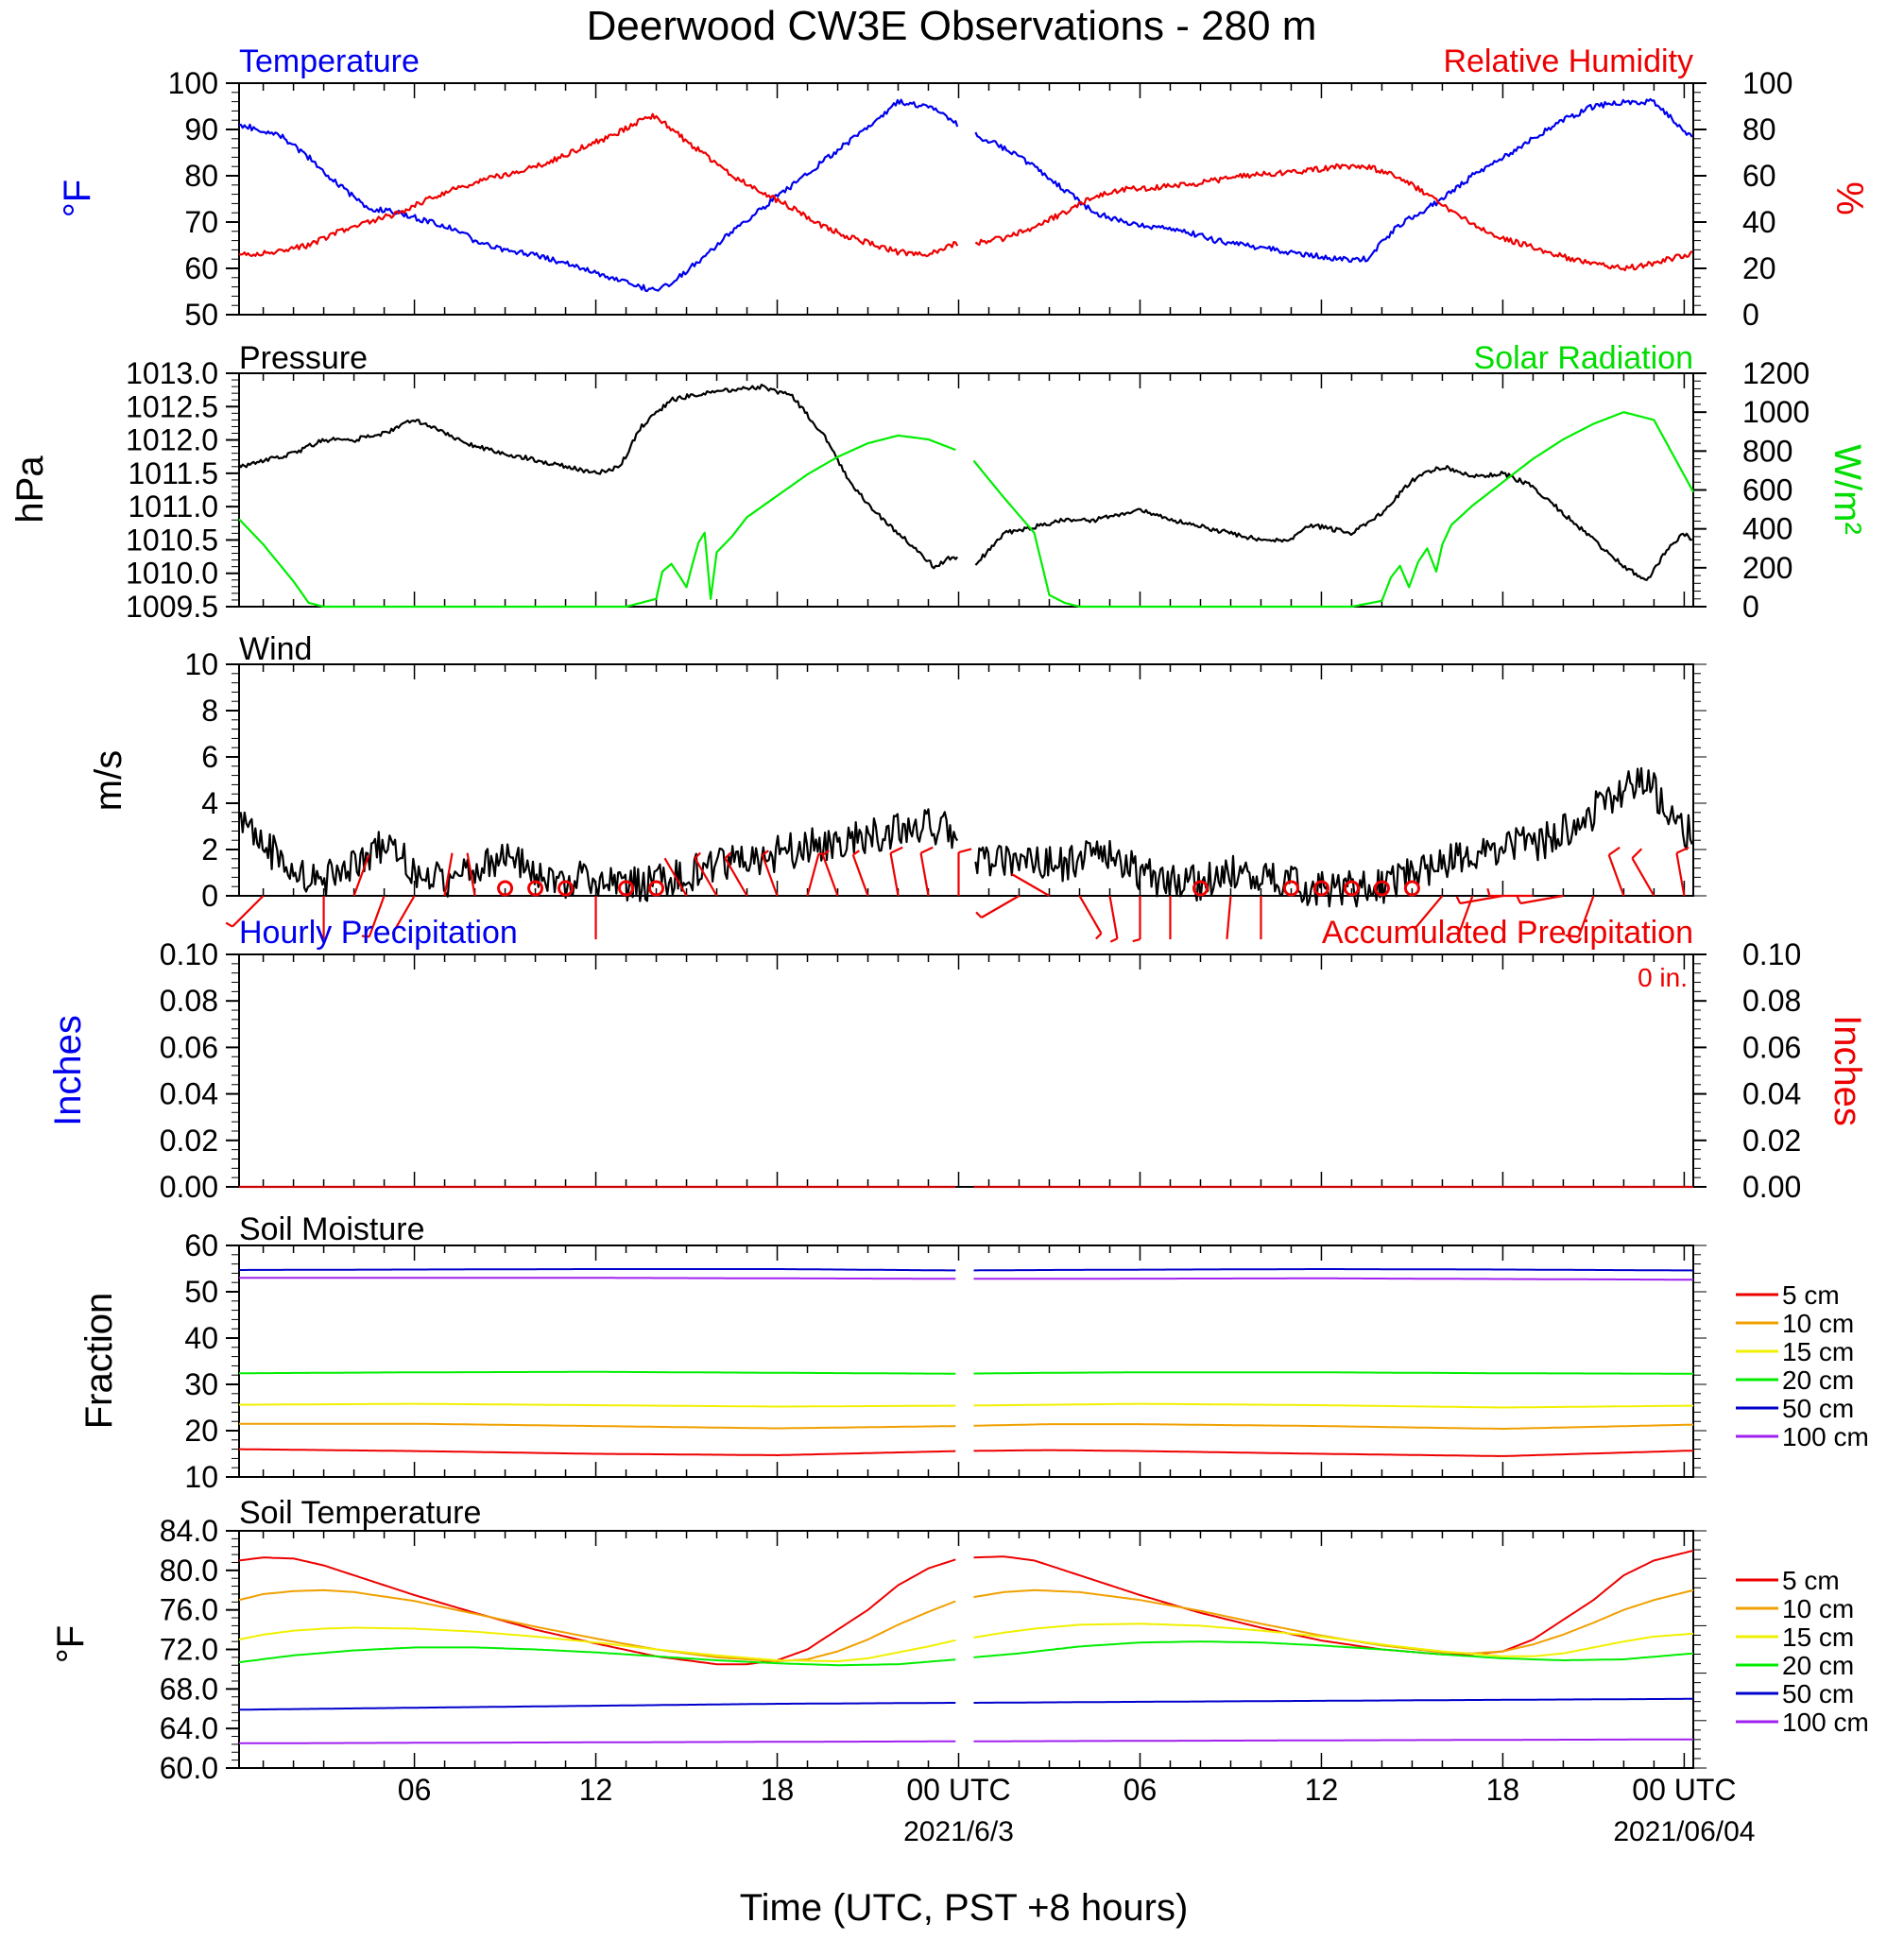 Image resolution: width=1904 pixels, height=1940 pixels. I want to click on soil_moisture-legend-label: 20 cm, so click(1818, 1380).